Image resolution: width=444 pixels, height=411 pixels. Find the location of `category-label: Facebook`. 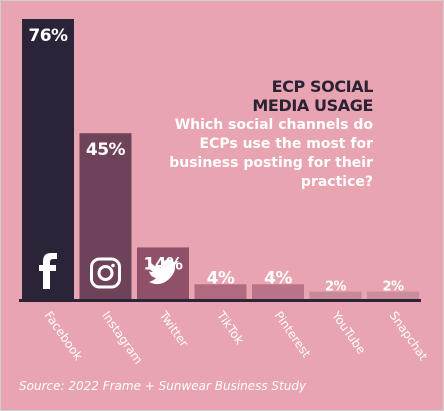

category-label: Facebook is located at coordinates (64, 336).